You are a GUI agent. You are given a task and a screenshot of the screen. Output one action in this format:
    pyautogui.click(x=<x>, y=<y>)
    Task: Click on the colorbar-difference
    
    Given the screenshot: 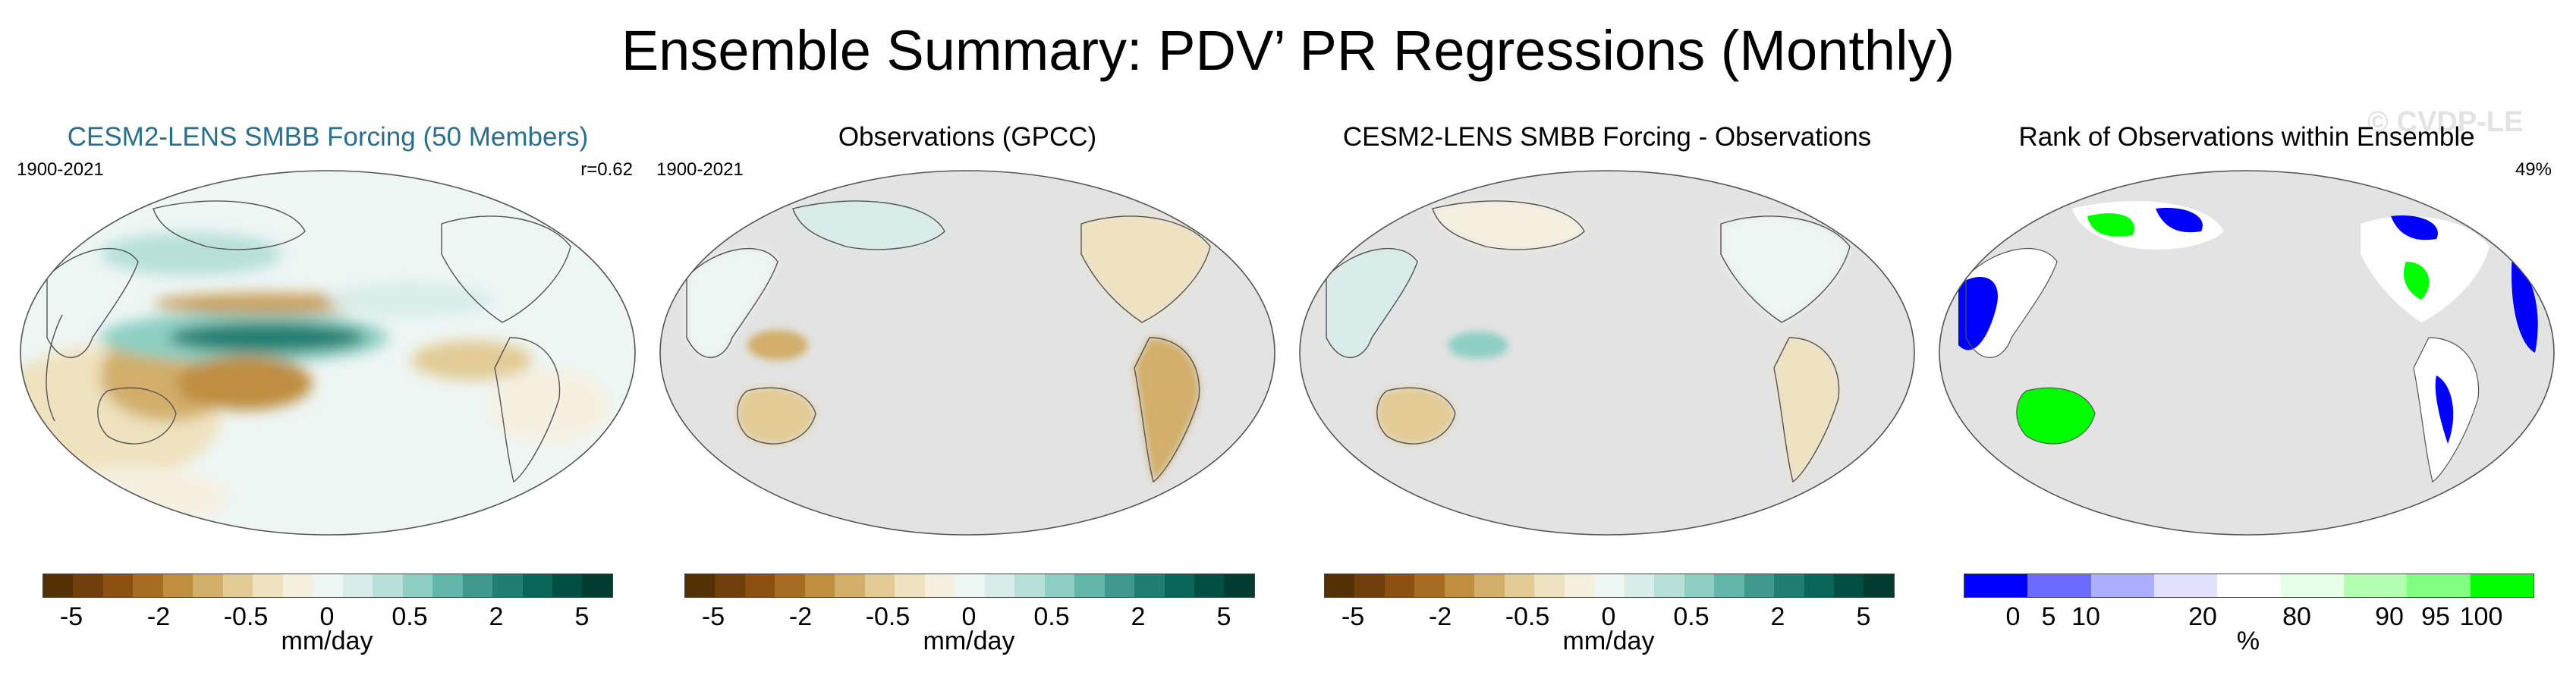 What is the action you would take?
    pyautogui.click(x=1609, y=586)
    